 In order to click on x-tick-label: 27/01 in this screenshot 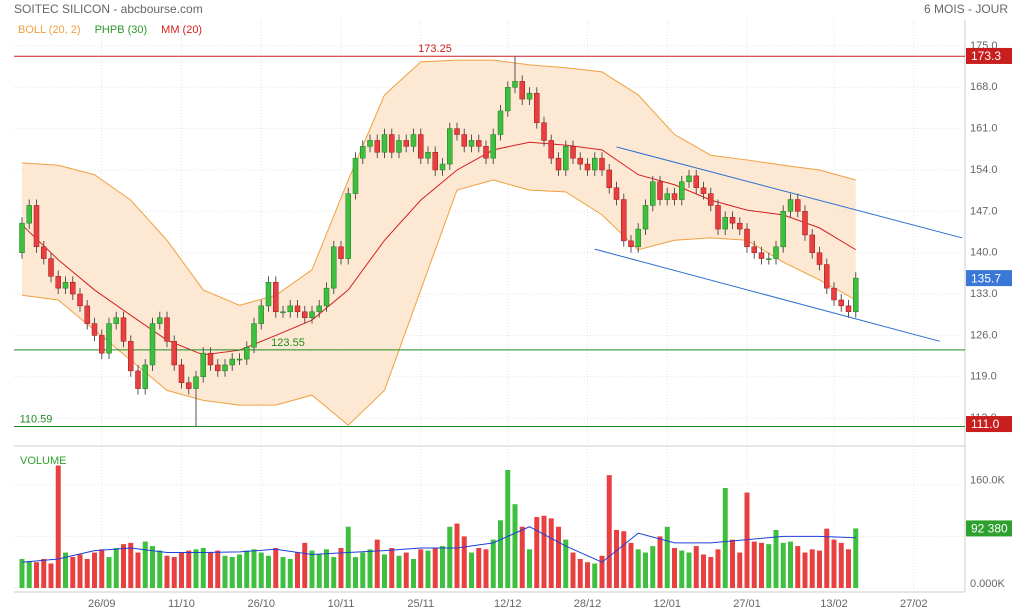, I will do `click(747, 604)`.